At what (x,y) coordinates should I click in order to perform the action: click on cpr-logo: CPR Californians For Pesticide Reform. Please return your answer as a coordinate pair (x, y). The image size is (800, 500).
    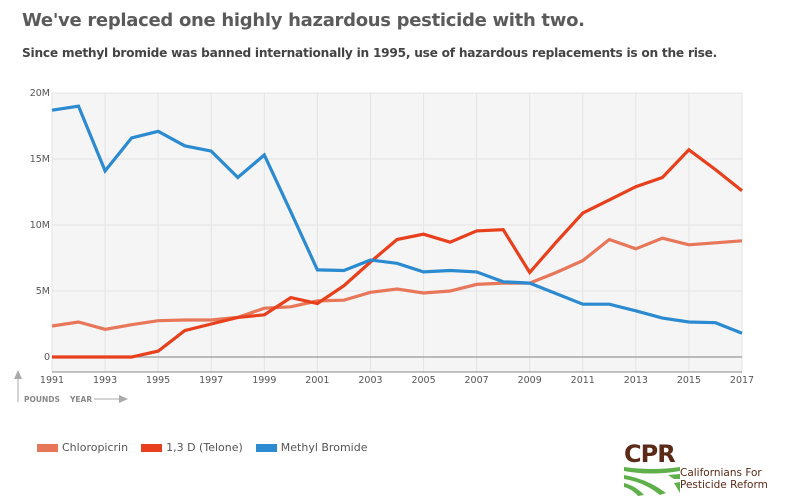
    Looking at the image, I should click on (707, 468).